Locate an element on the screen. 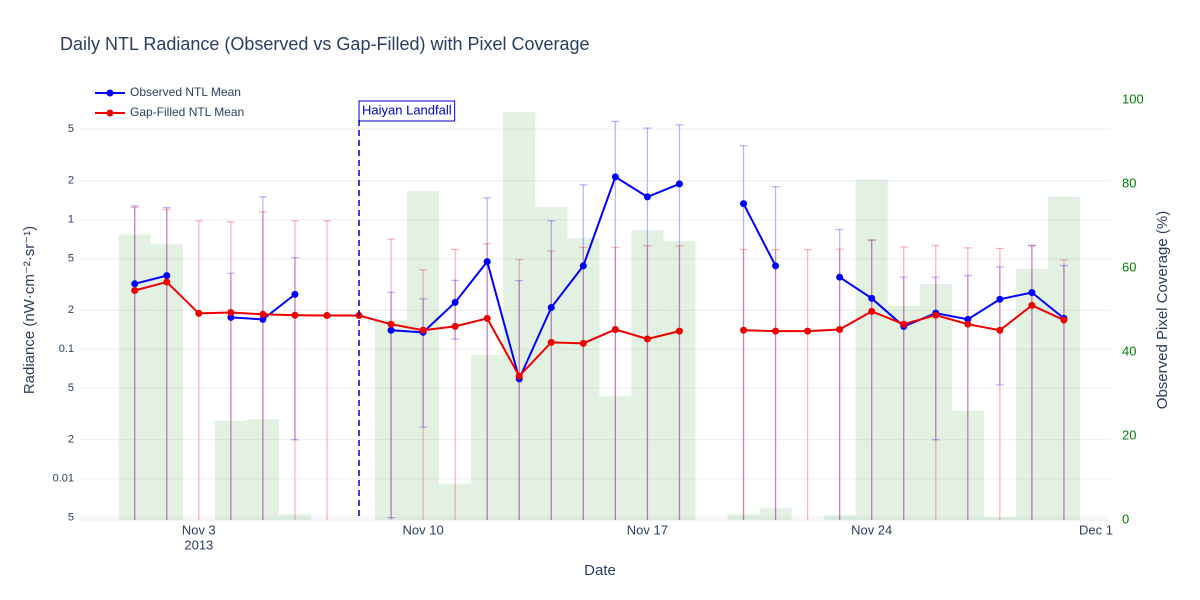  x-axis-title: Date is located at coordinates (600, 570).